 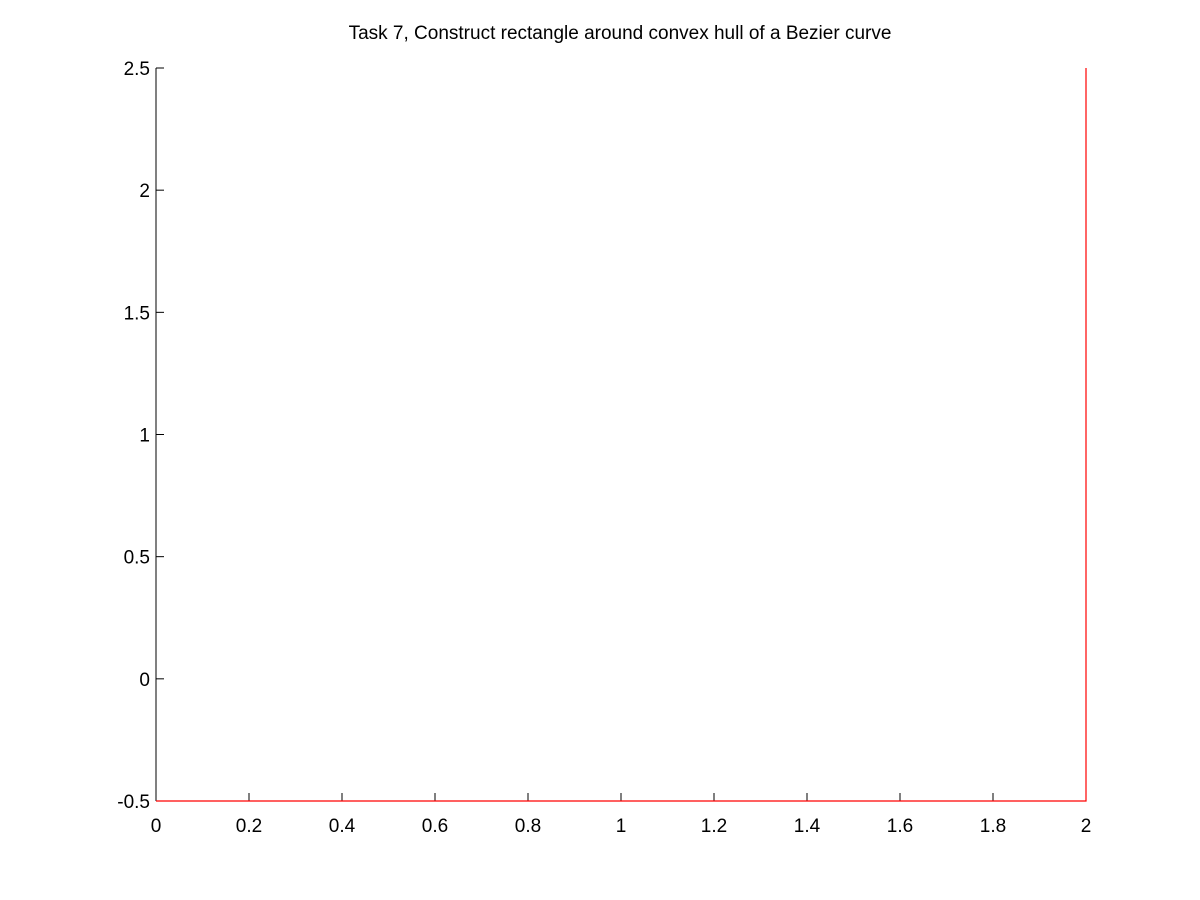 I want to click on y-tick-label: 1.5, so click(x=137, y=313).